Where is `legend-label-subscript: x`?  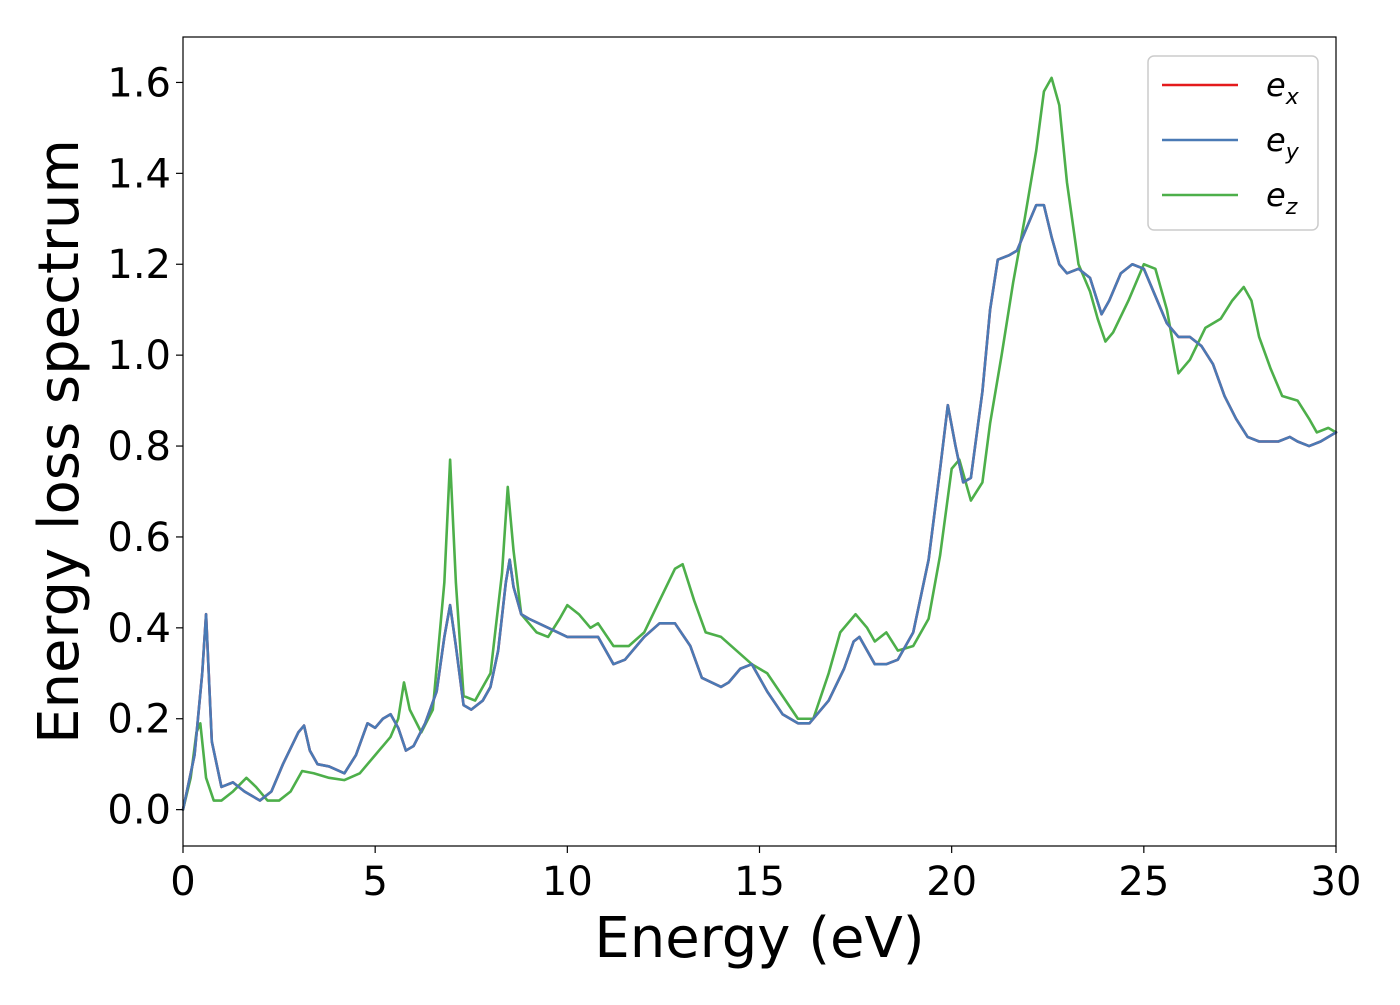 legend-label-subscript: x is located at coordinates (1292, 97).